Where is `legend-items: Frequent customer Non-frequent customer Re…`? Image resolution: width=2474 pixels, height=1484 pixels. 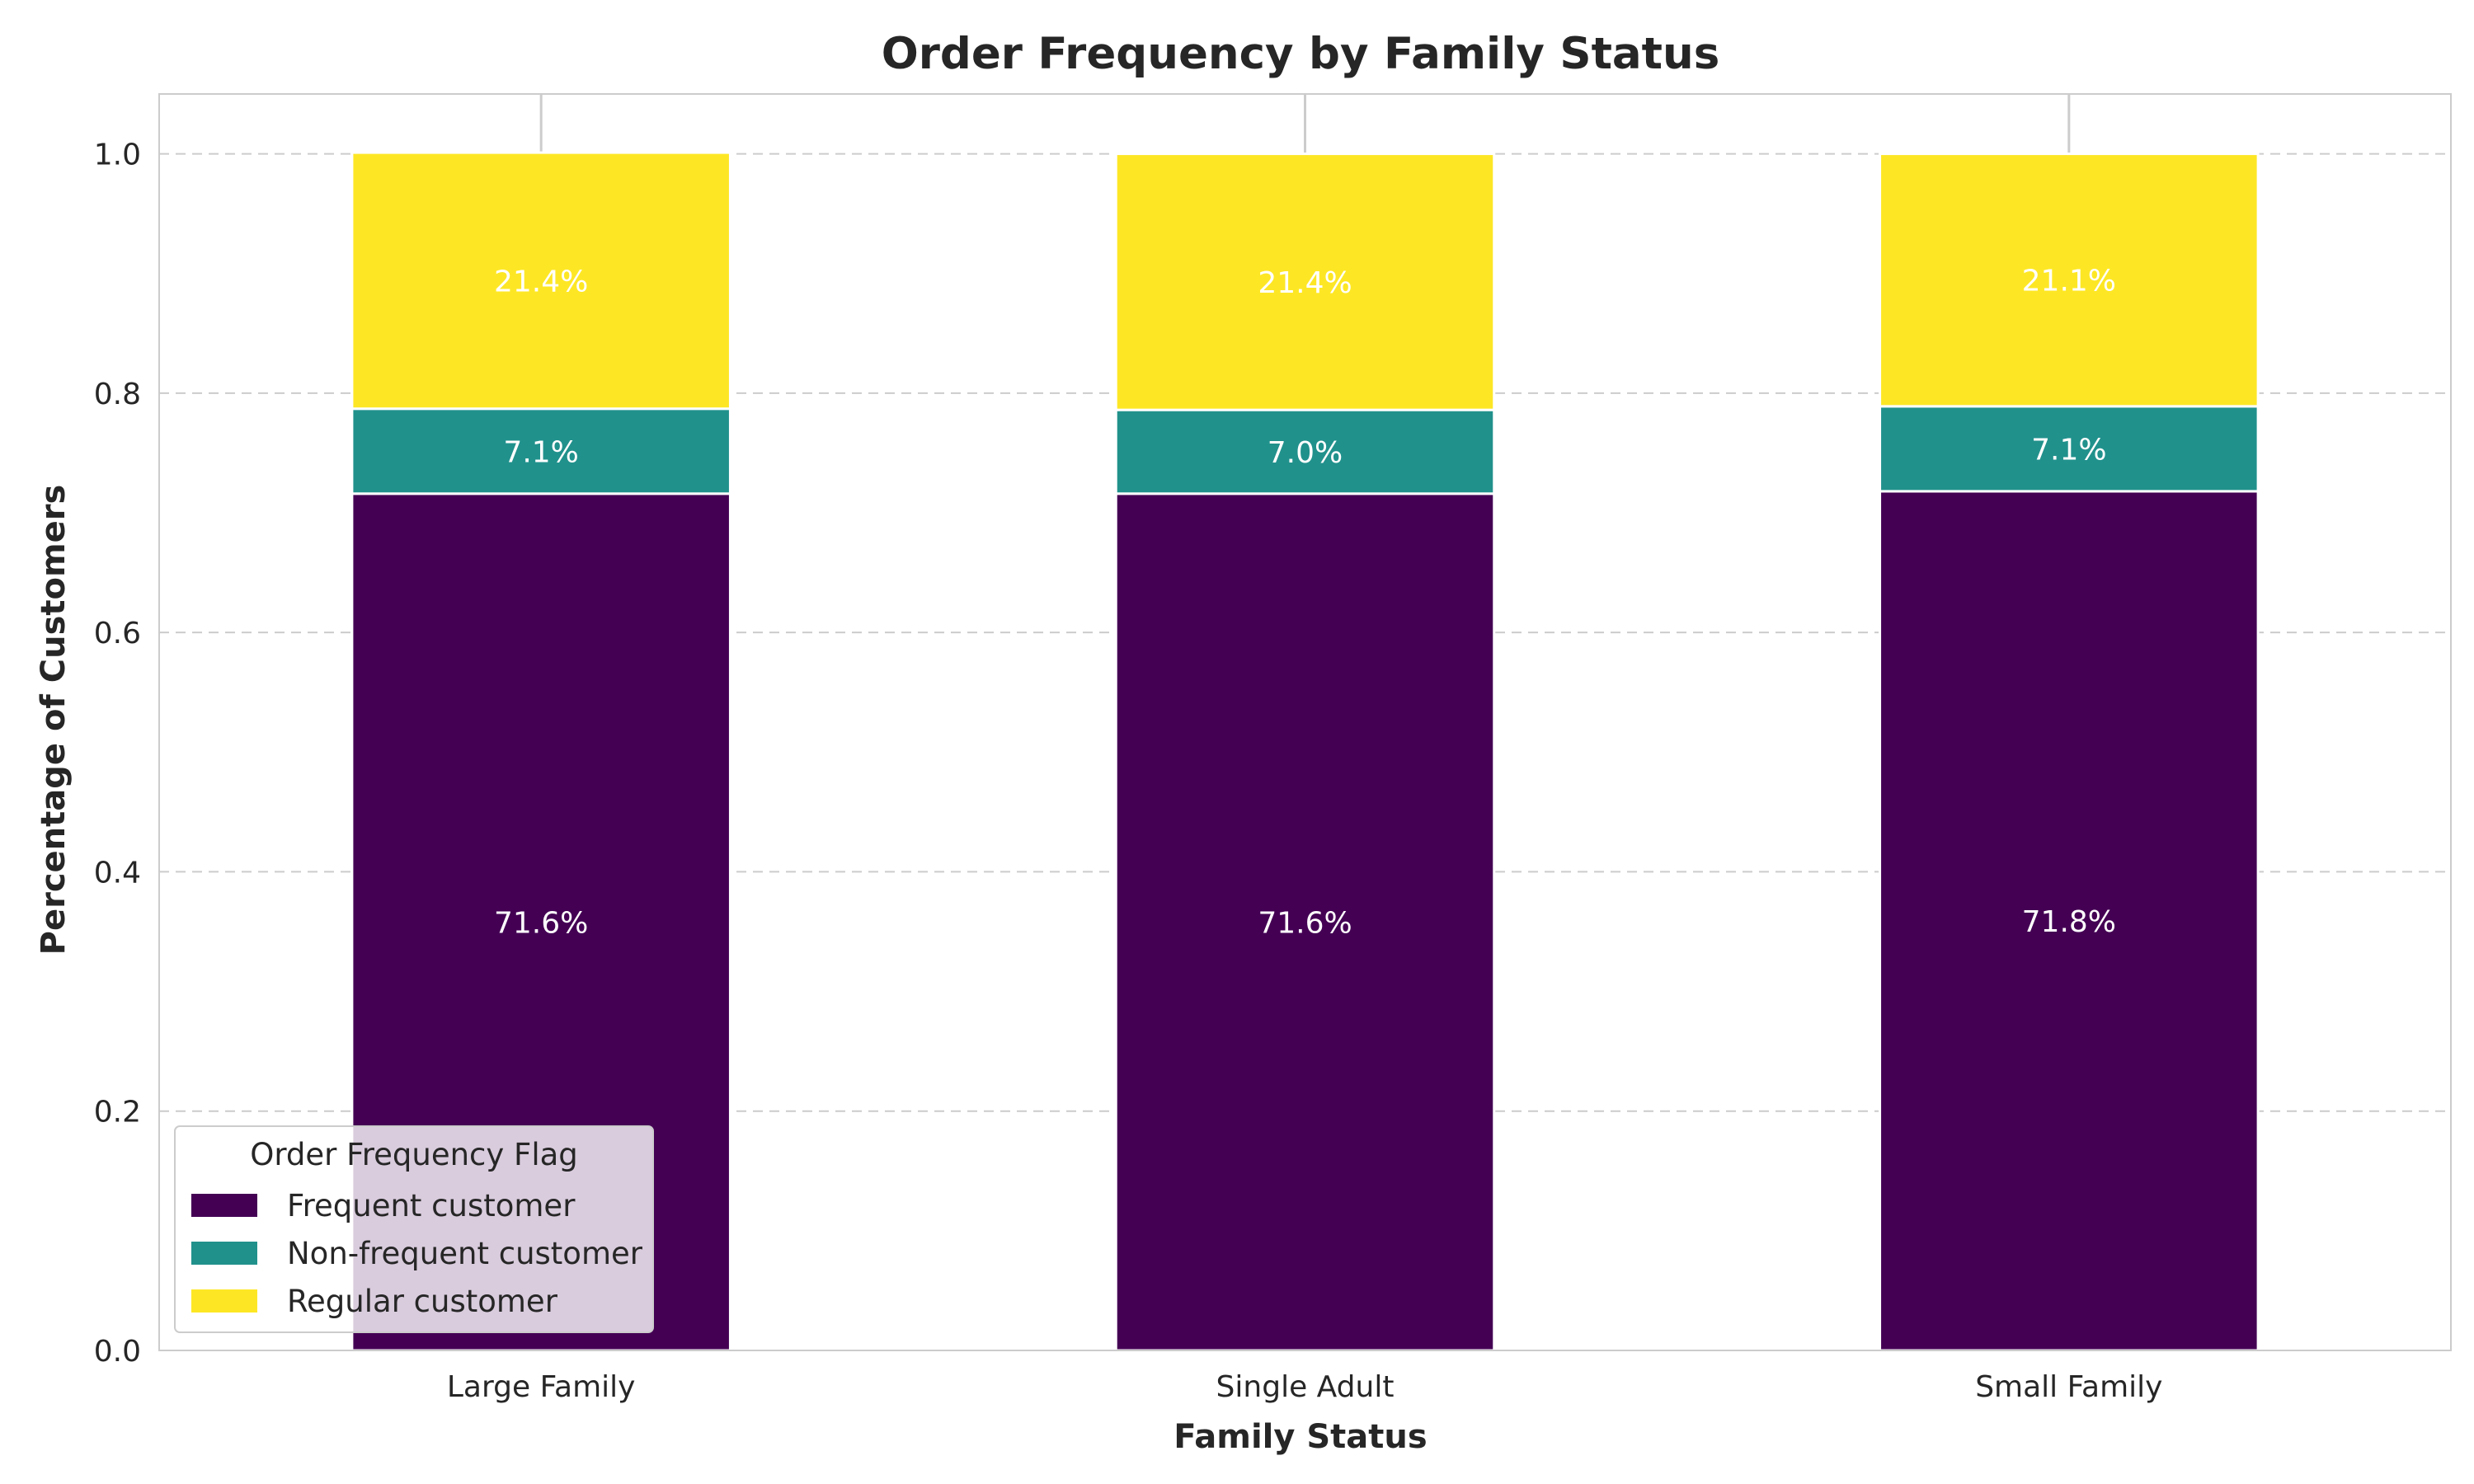
legend-items: Frequent customer Non-frequent customer Re… is located at coordinates (417, 1253).